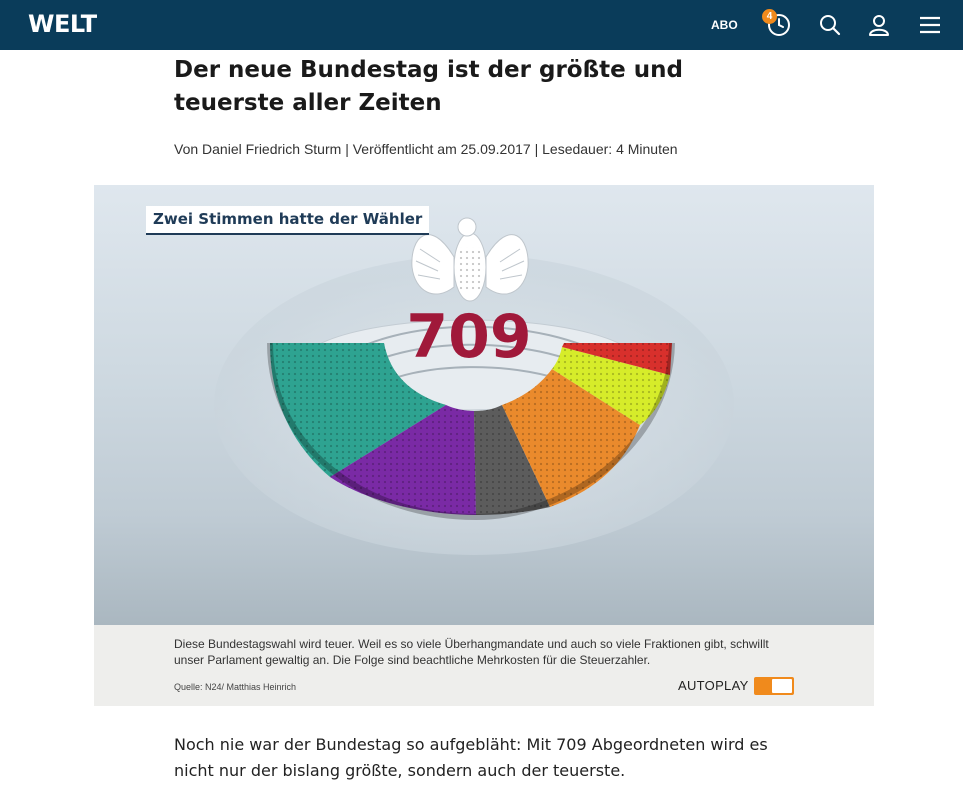  I want to click on autoplay-toggle-knob, so click(782, 686).